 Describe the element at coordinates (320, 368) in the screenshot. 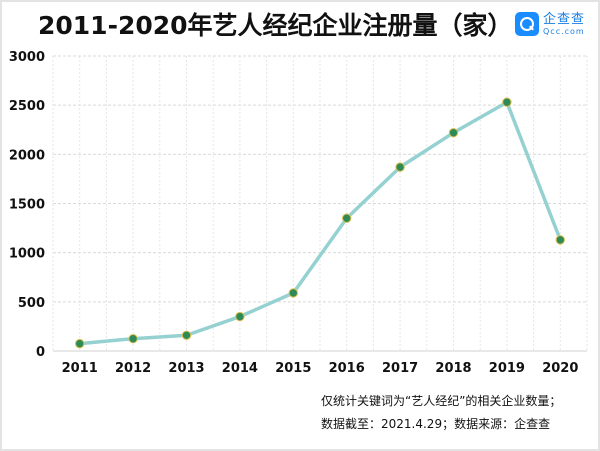

I see `x-axis-labels: 2011 2012 2013 2014 2015 2016 2017 2018 2019 2020` at that location.